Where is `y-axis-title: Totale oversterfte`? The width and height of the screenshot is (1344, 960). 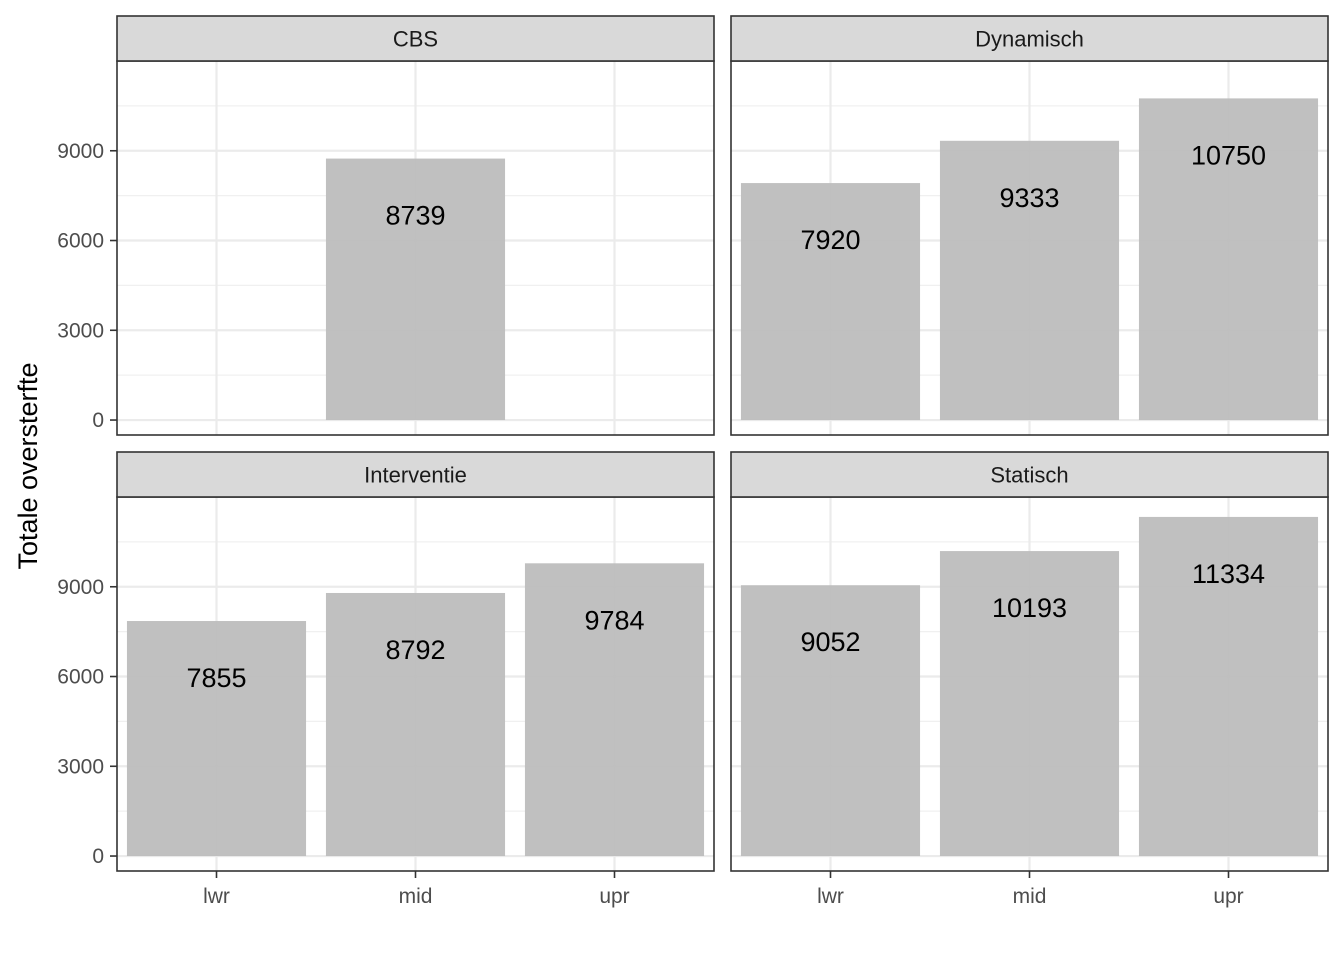
y-axis-title: Totale oversterfte is located at coordinates (28, 465).